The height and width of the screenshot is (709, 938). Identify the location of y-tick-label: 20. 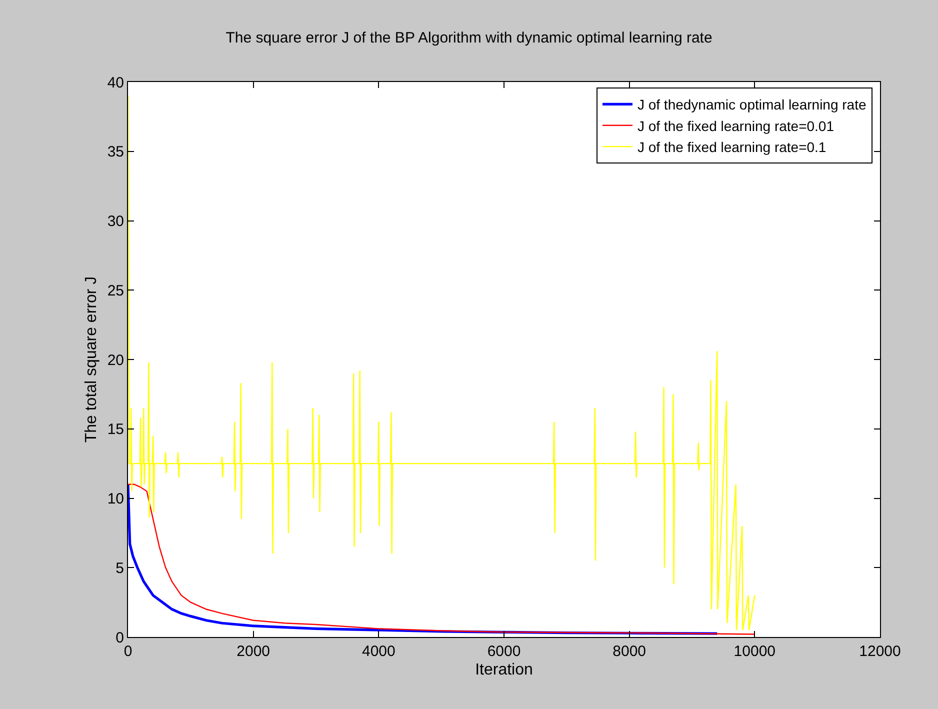
(115, 360).